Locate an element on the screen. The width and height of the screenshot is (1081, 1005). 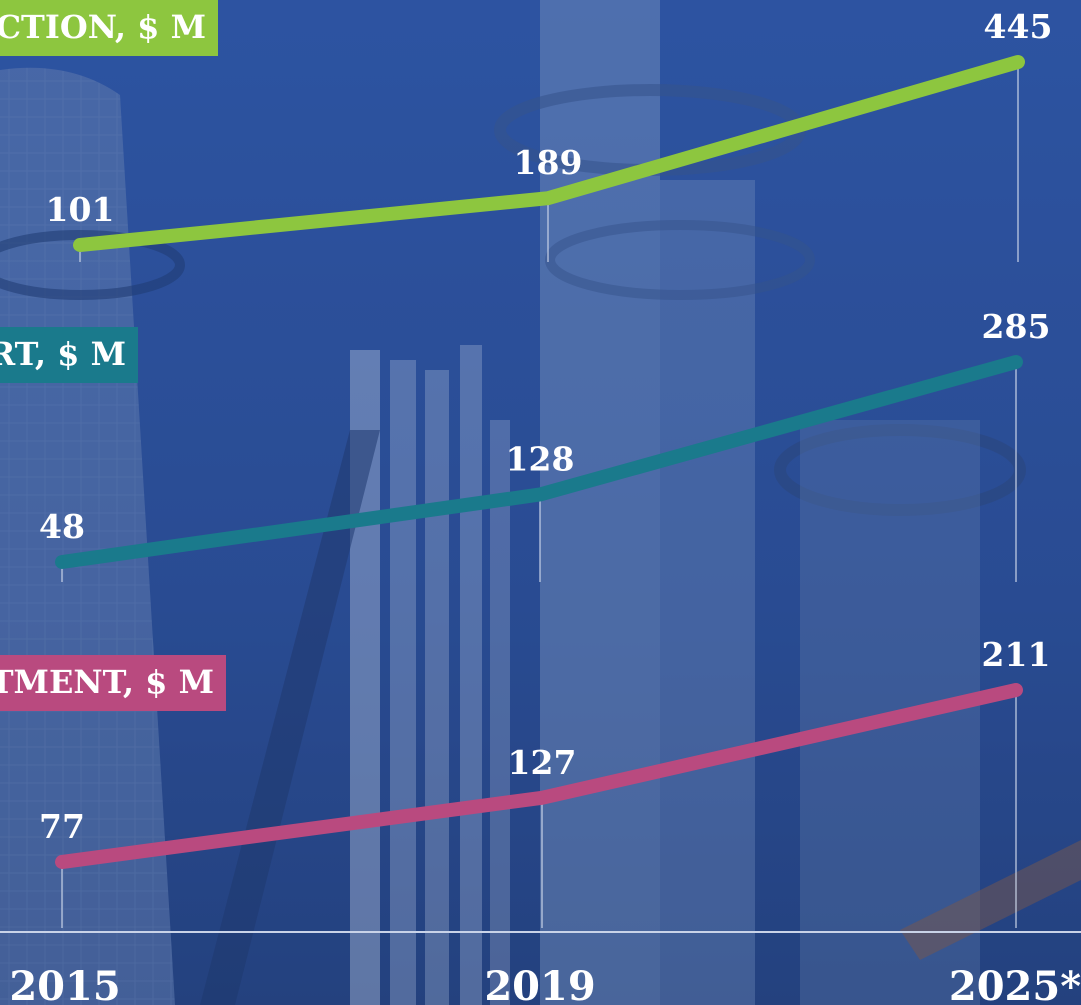
legend-layer: CTION, $ M RT, $ M TMENT, $ M is located at coordinates (113, 355).